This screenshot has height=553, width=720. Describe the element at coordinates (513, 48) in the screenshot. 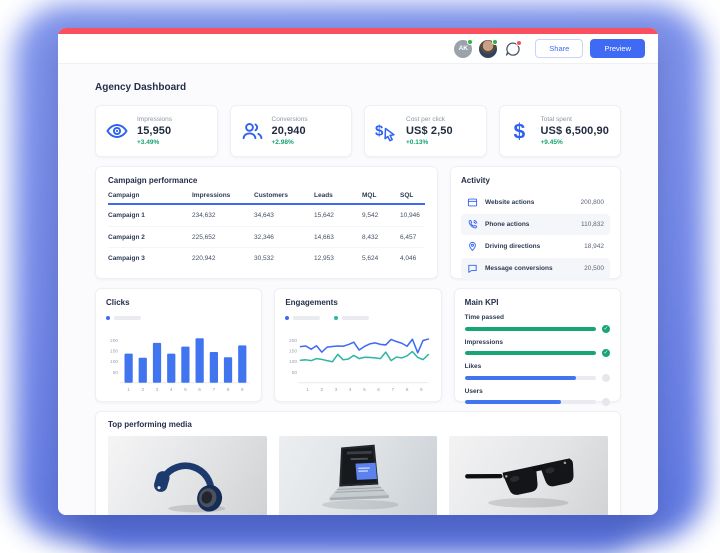

I see `chat-icon` at that location.